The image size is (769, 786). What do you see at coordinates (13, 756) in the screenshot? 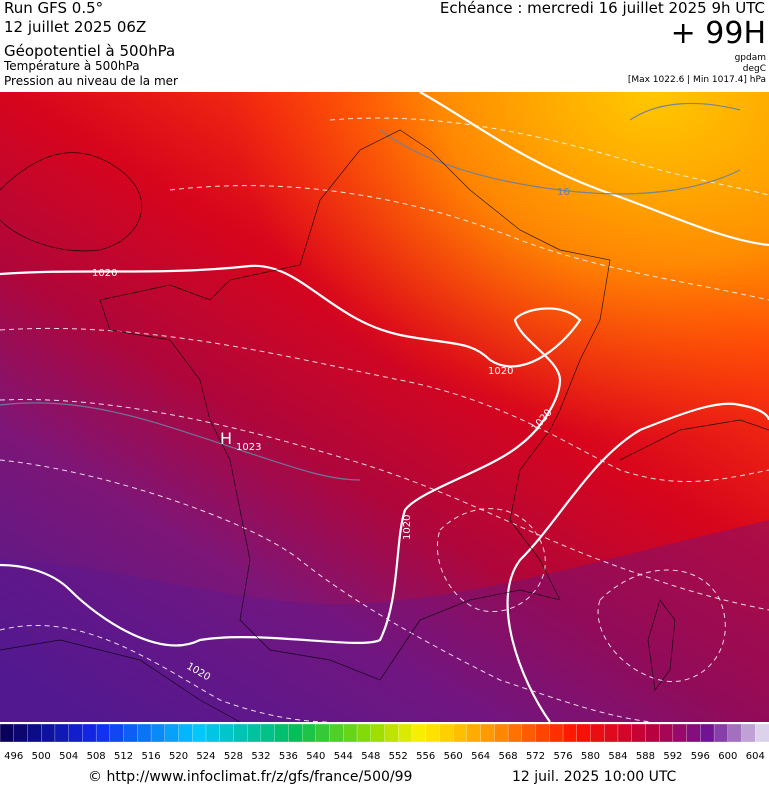
I see `colorbar-label: 496` at bounding box center [13, 756].